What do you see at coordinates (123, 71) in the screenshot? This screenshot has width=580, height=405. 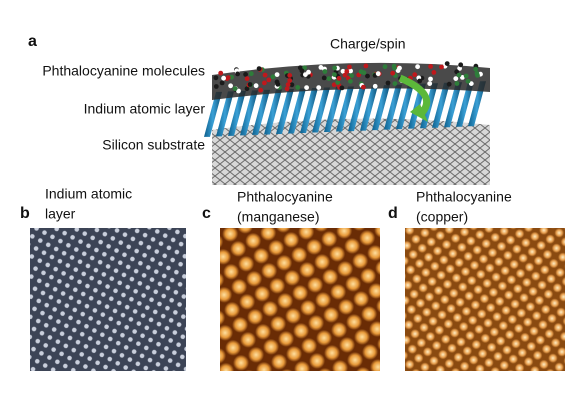 I see `annotation: Phthalocyanine molecules` at bounding box center [123, 71].